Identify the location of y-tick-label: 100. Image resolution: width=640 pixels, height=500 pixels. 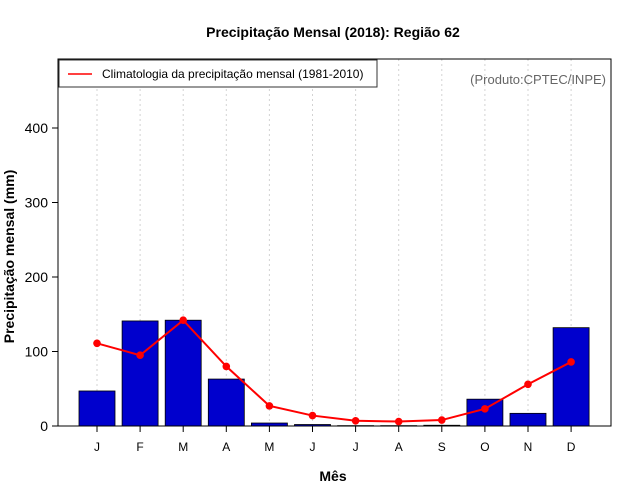
(37, 352).